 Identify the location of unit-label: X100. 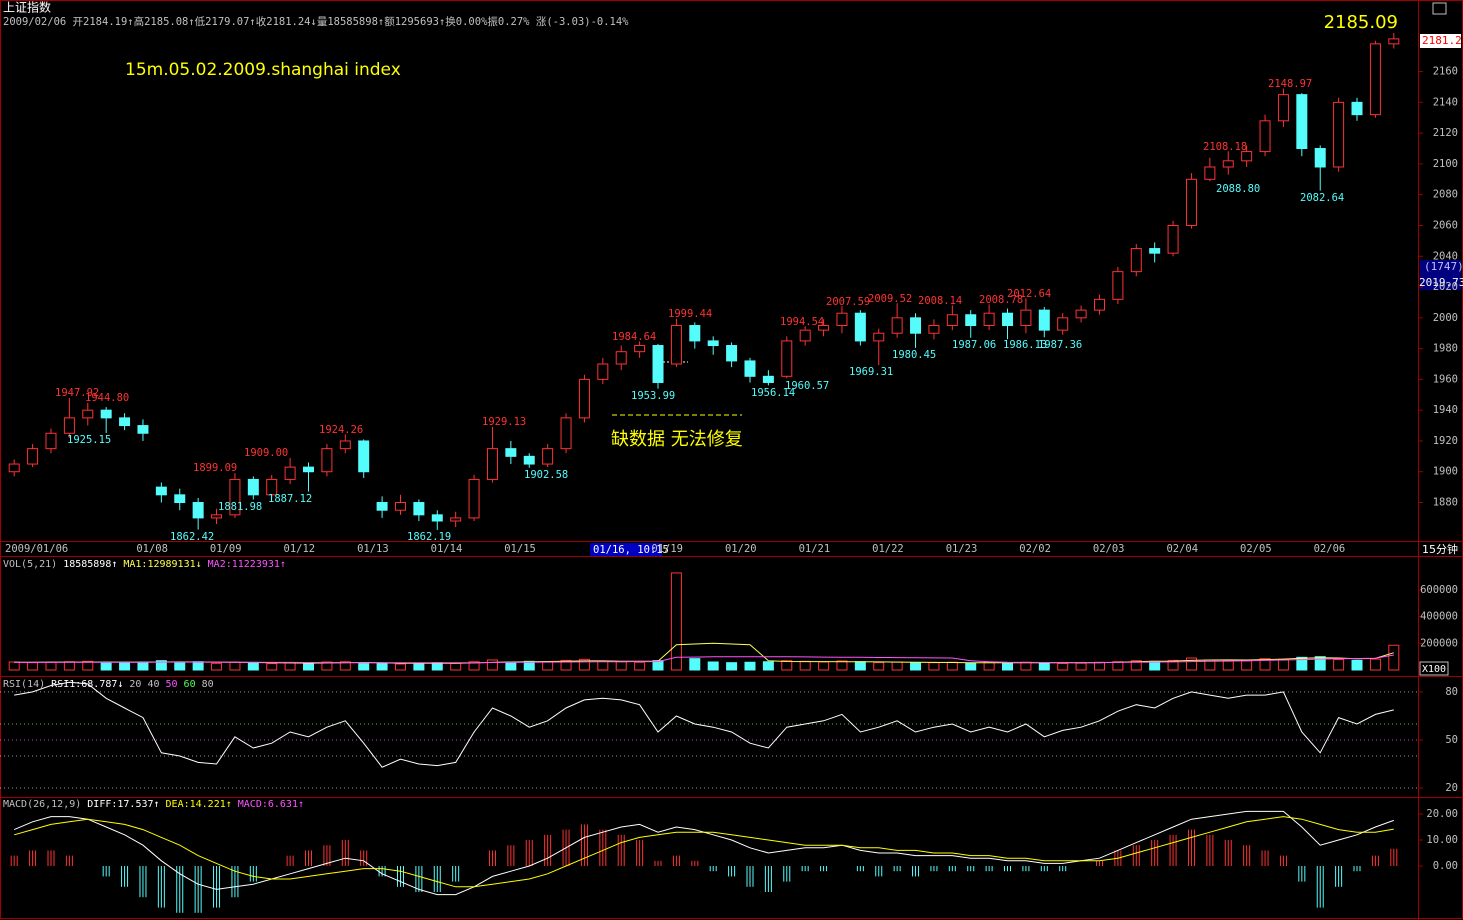
(1434, 669).